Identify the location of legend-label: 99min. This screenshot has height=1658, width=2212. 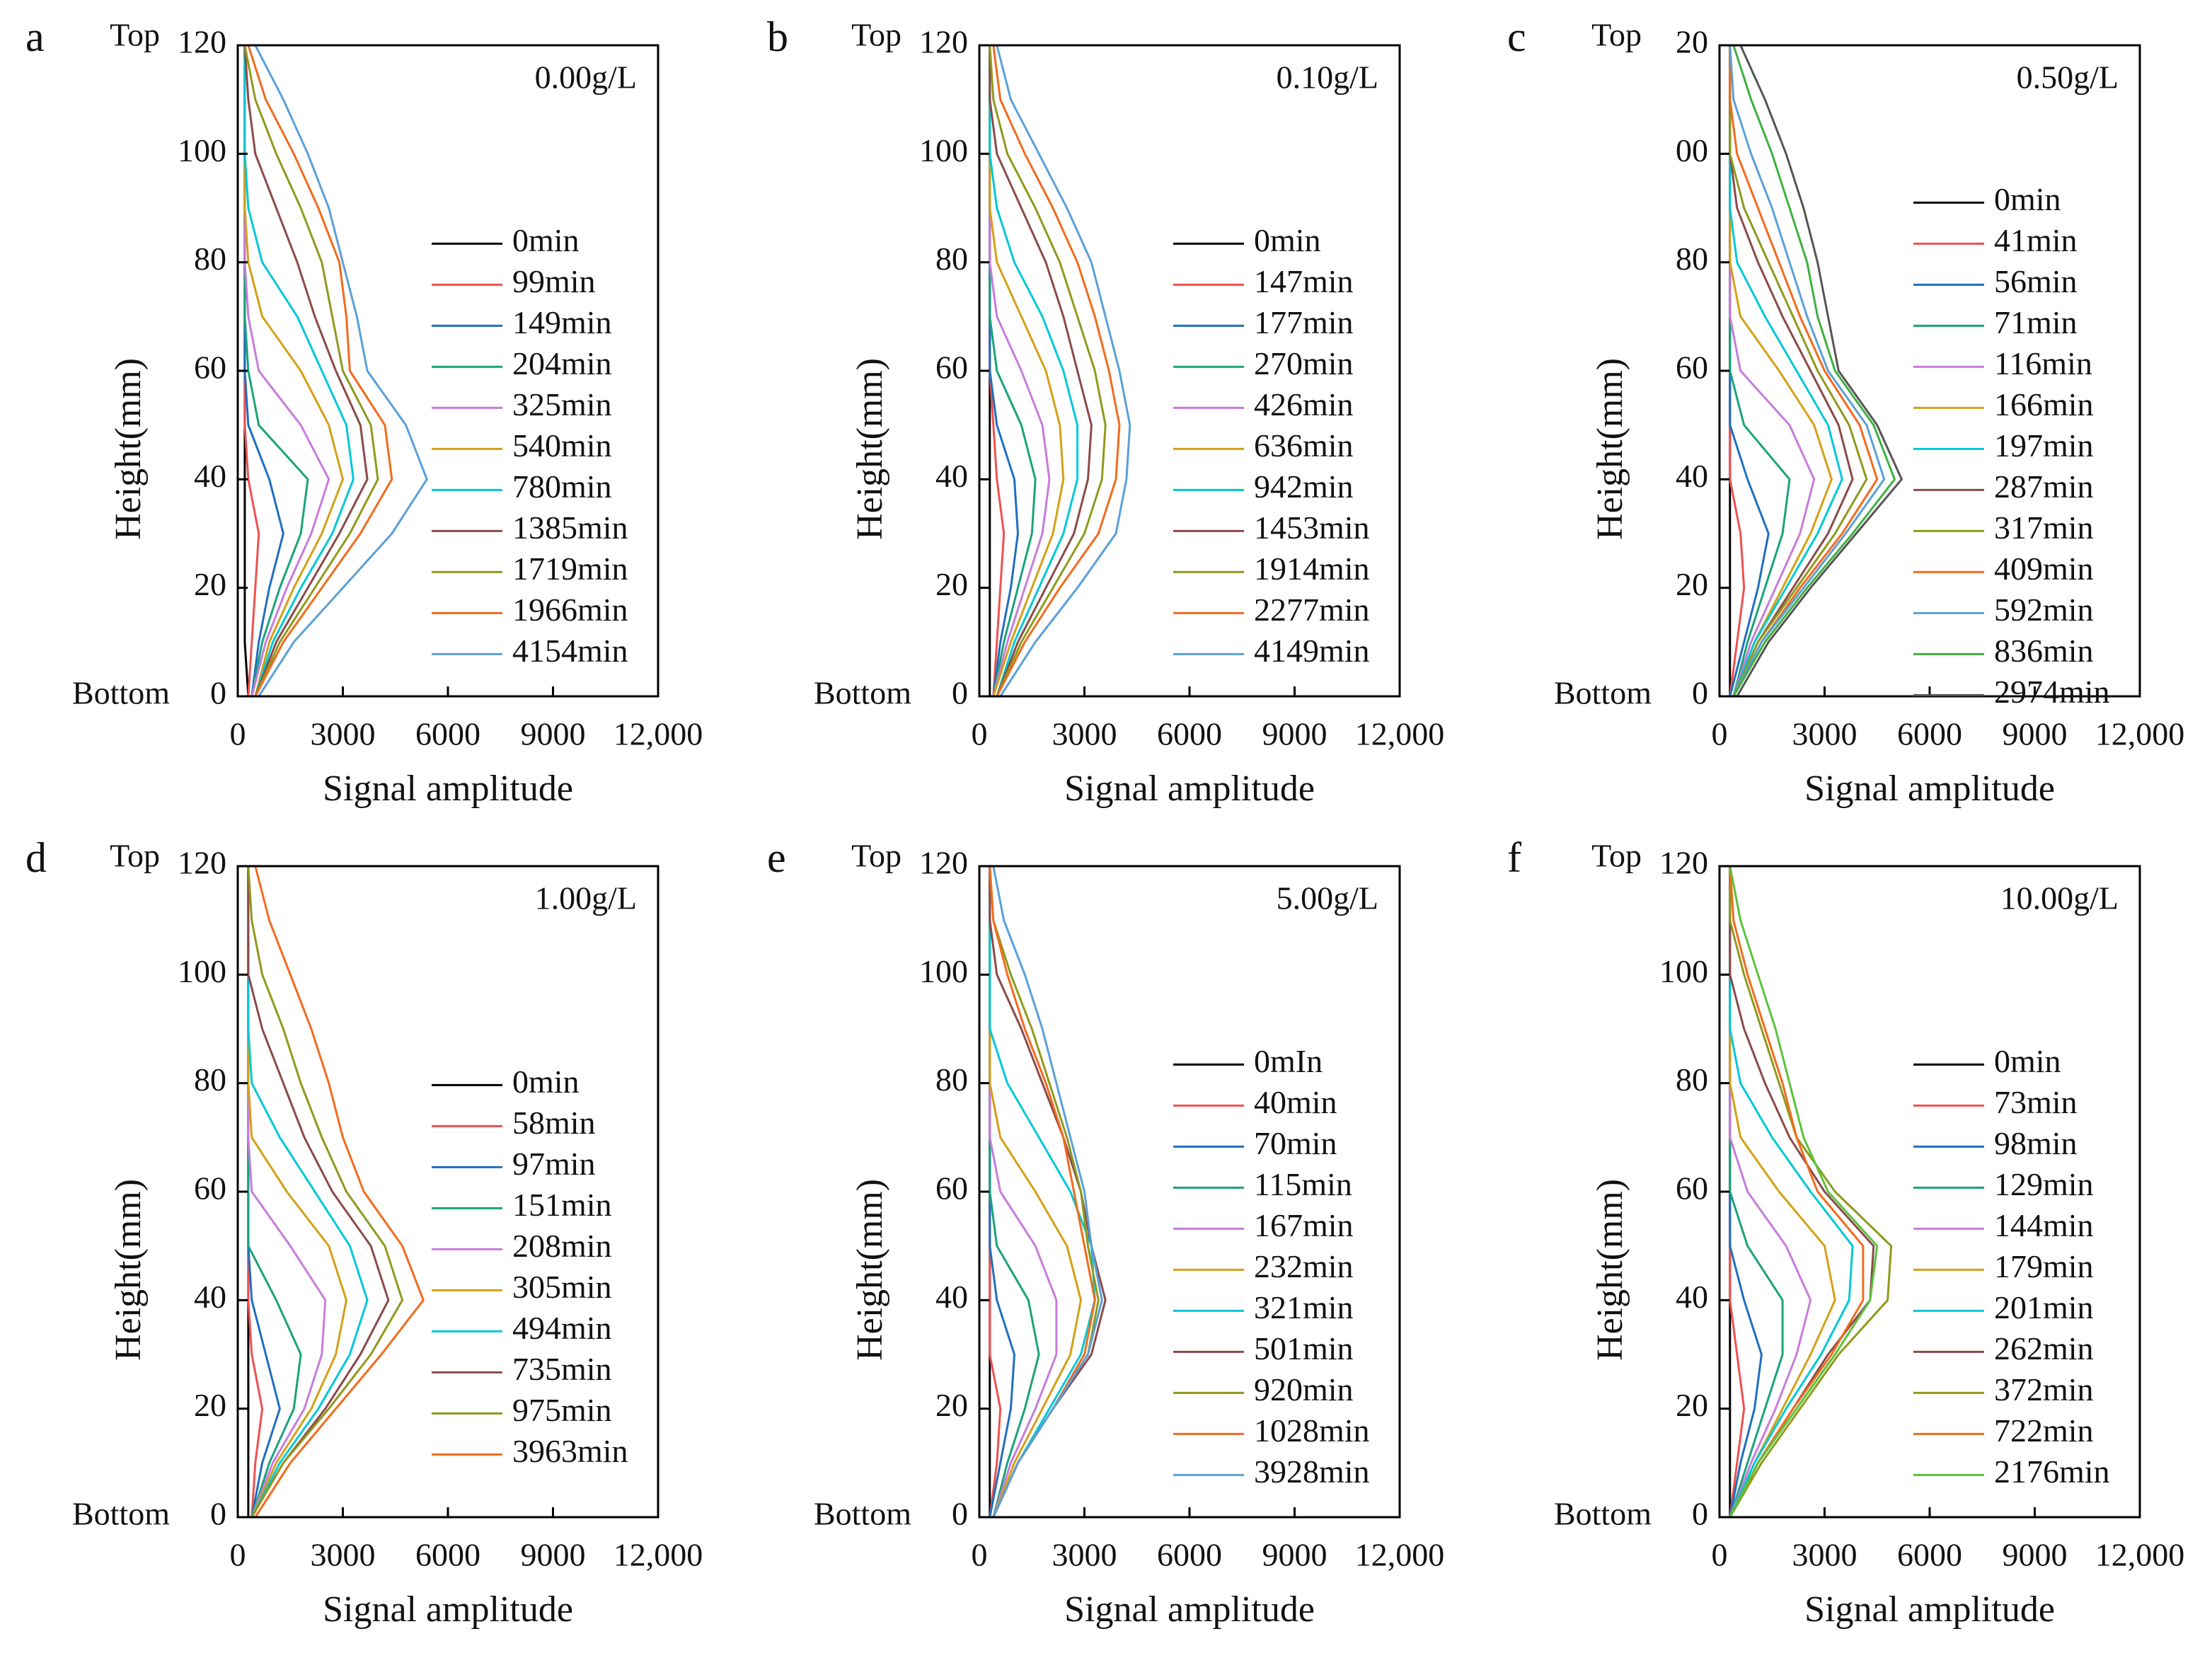
(554, 281).